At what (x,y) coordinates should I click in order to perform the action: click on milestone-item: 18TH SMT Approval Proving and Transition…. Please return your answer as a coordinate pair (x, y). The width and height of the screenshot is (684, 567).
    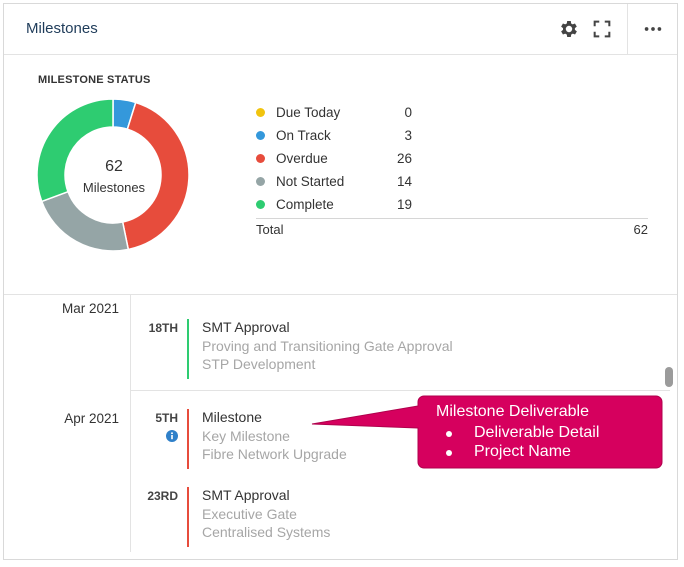
    Looking at the image, I should click on (334, 349).